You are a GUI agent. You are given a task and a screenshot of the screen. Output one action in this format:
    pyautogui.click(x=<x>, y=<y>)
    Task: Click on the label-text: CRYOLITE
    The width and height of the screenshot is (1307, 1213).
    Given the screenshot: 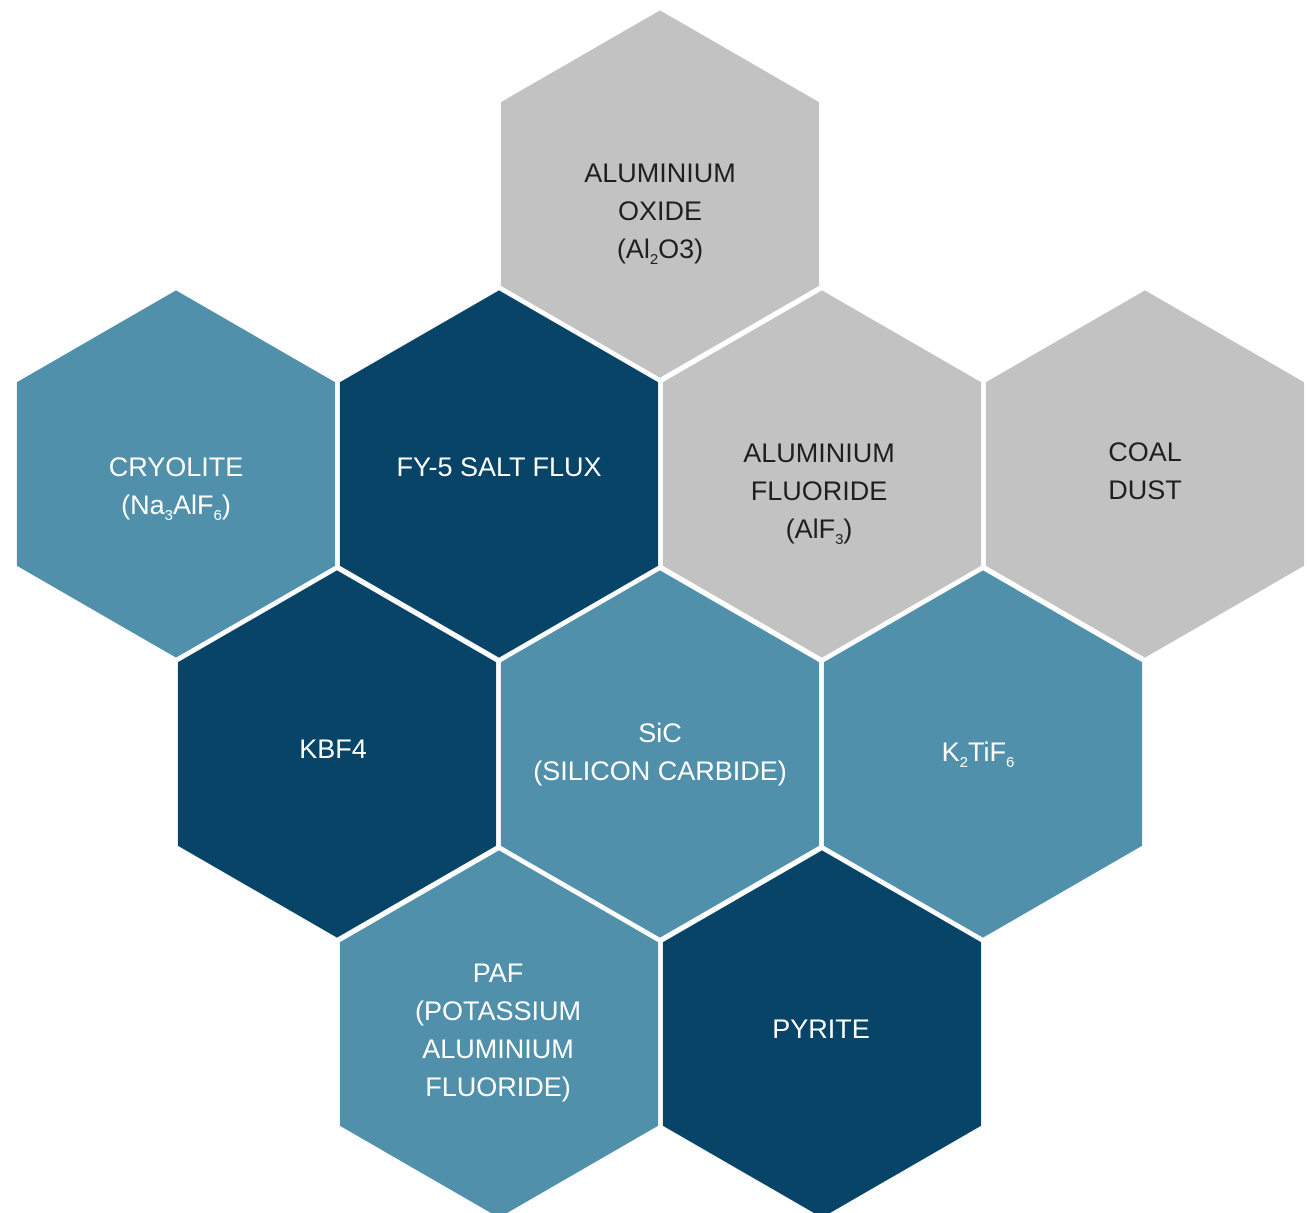 What is the action you would take?
    pyautogui.click(x=176, y=467)
    